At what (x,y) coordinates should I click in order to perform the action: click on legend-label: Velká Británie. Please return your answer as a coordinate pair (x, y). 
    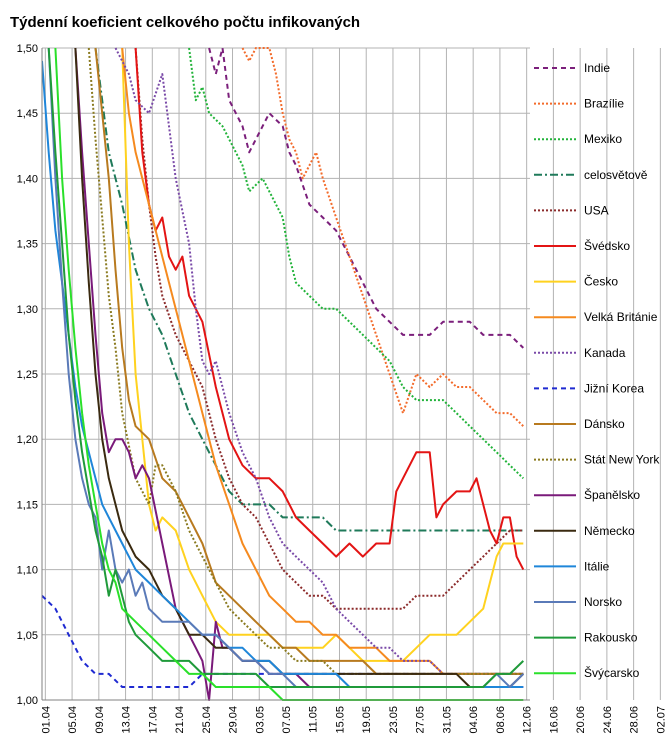
    Looking at the image, I should click on (621, 317).